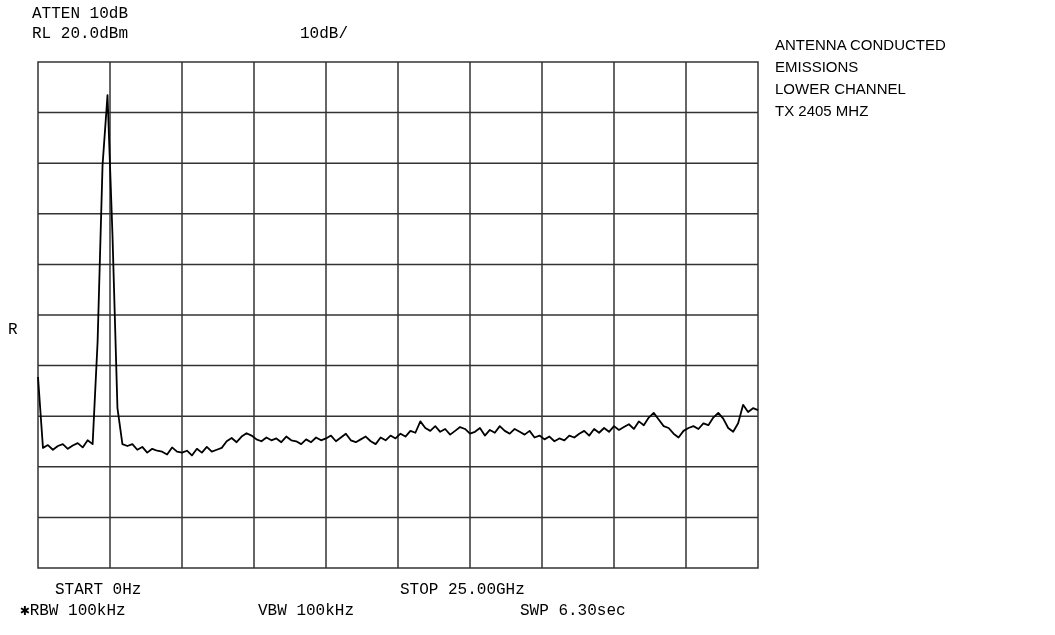 The width and height of the screenshot is (1055, 635). What do you see at coordinates (861, 77) in the screenshot?
I see `text: ANTENNA CONDUCTED EMISSIONS LOWER CHANNEL TX 2405 MHZ` at bounding box center [861, 77].